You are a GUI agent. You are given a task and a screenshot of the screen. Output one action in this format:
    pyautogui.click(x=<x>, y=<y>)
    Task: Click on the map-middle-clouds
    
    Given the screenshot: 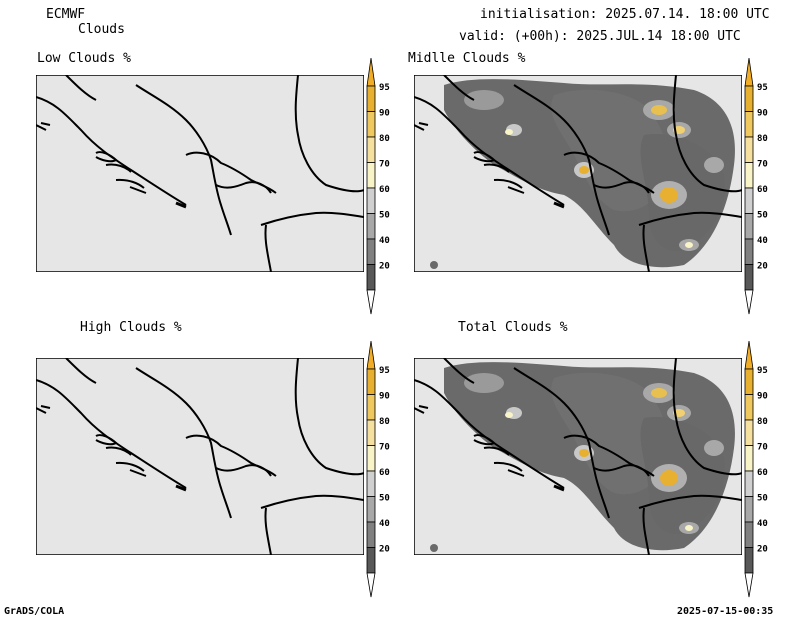 What is the action you would take?
    pyautogui.click(x=578, y=173)
    